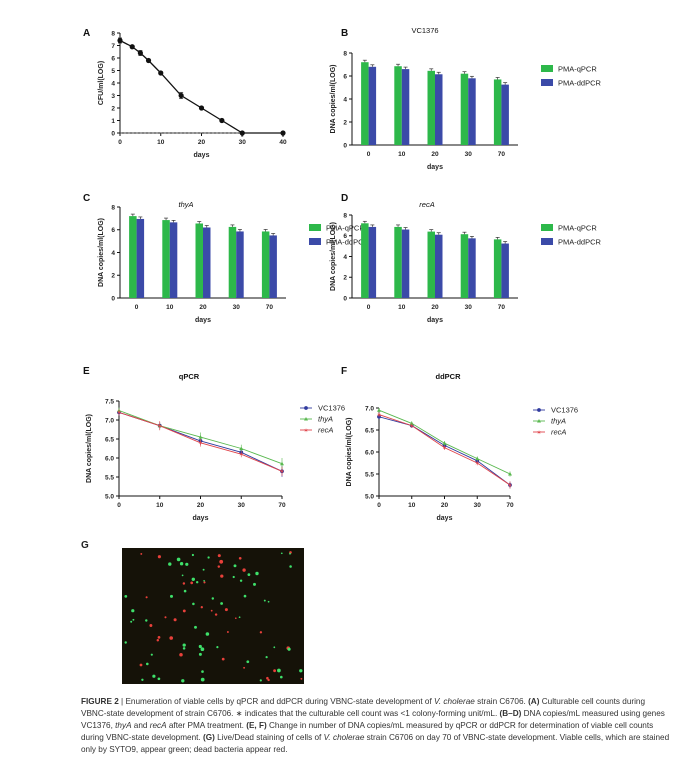 The width and height of the screenshot is (676, 775). What do you see at coordinates (306, 419) in the screenshot?
I see `legend-marker-E` at bounding box center [306, 419].